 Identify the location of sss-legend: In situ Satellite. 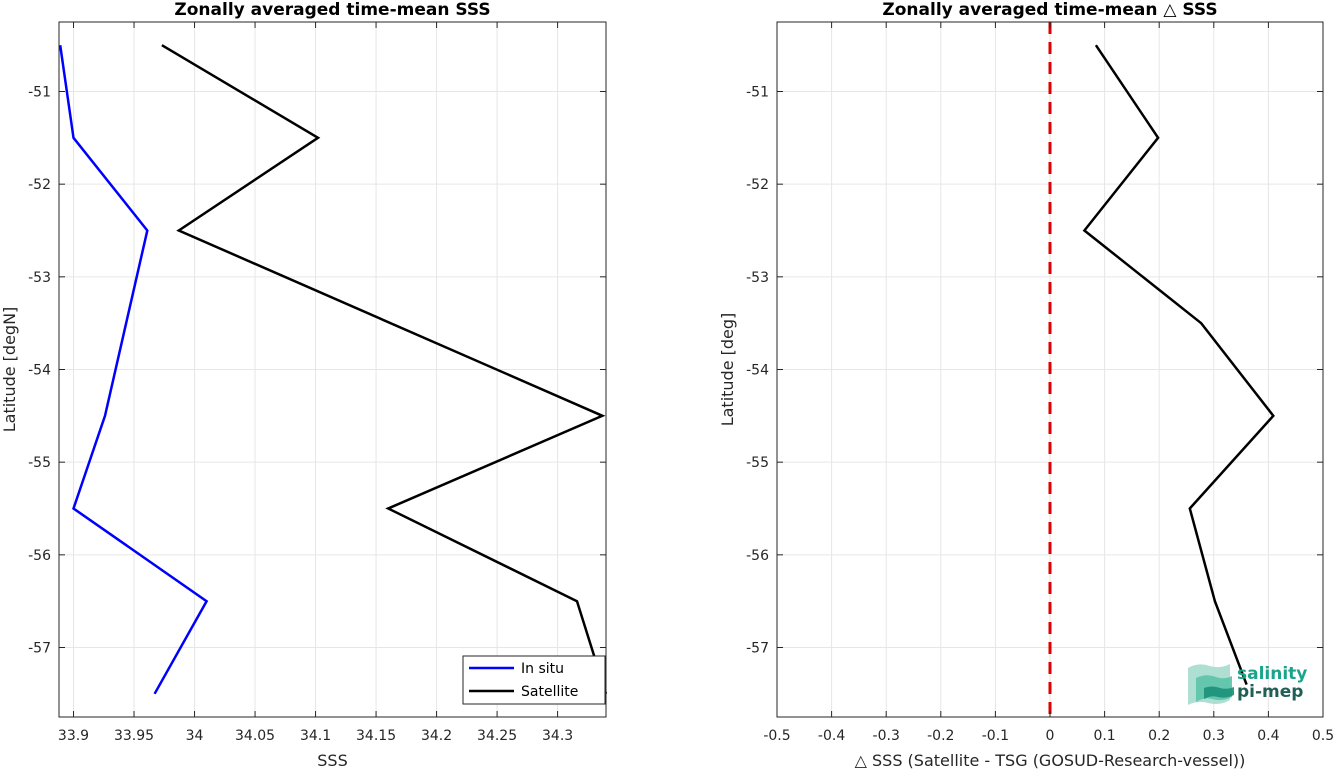
(534, 680).